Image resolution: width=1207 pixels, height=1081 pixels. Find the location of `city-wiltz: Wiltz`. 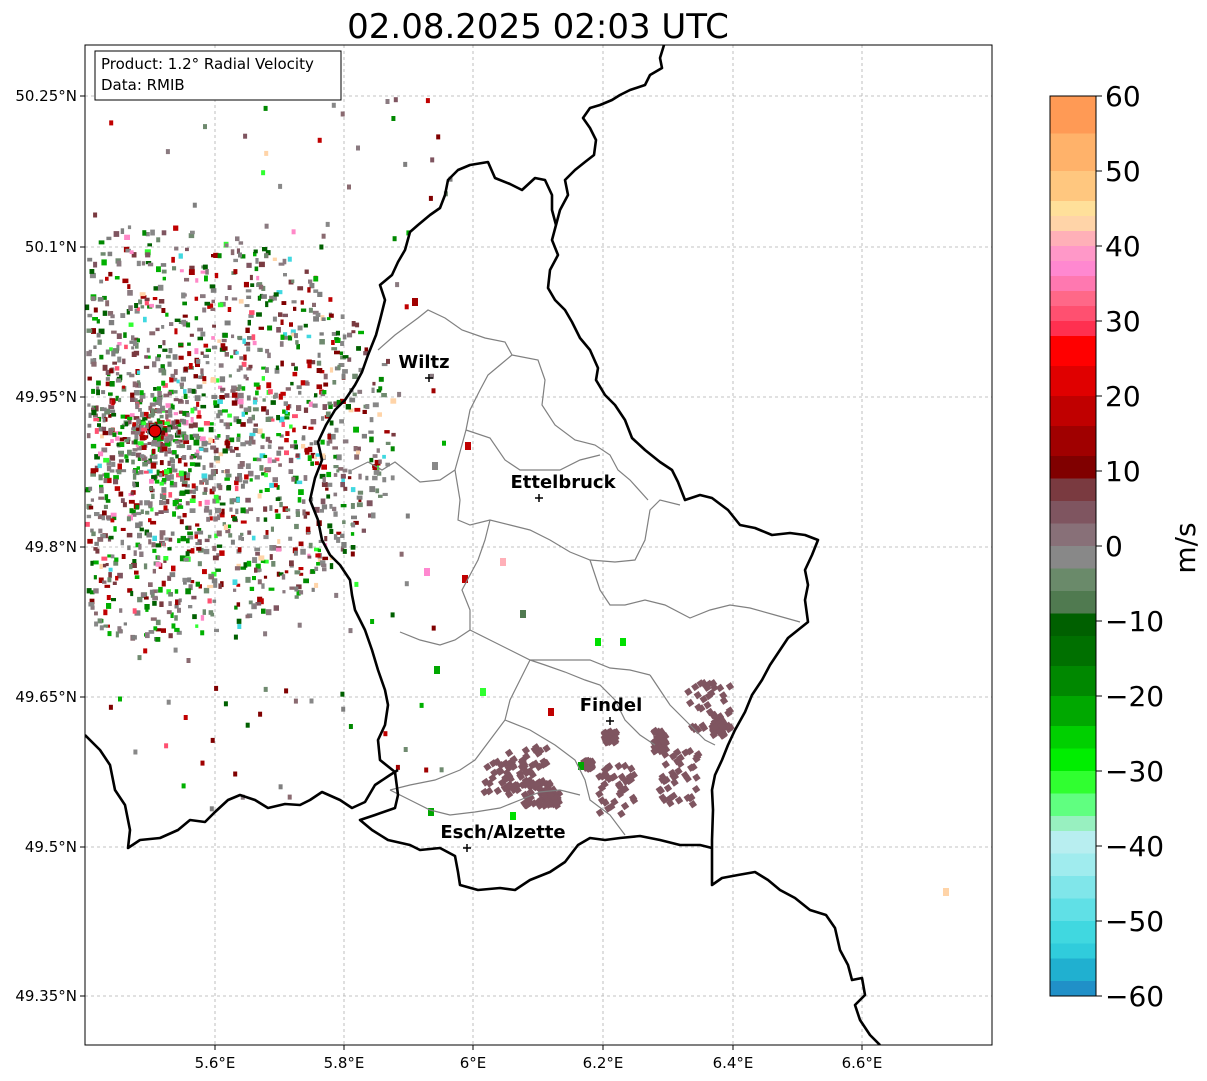

city-wiltz: Wiltz is located at coordinates (424, 367).